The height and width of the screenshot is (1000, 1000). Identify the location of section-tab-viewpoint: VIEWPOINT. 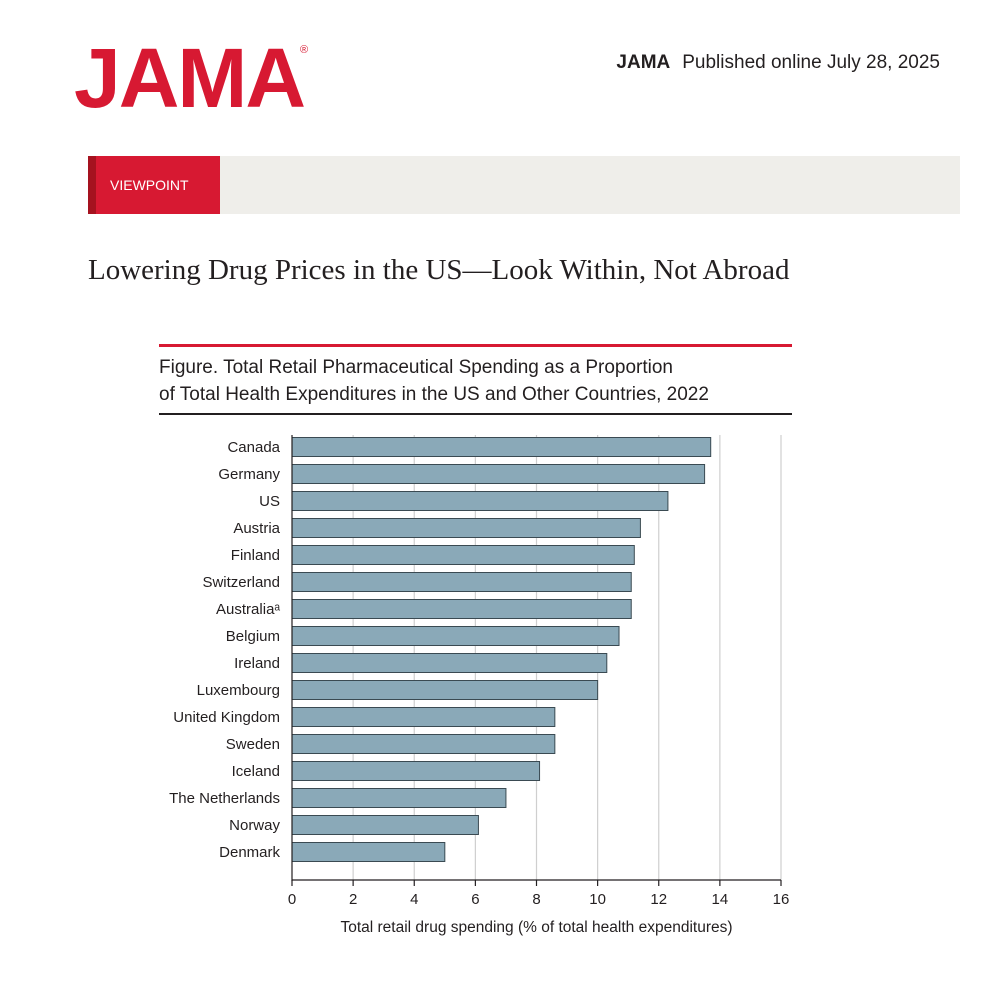
(154, 185).